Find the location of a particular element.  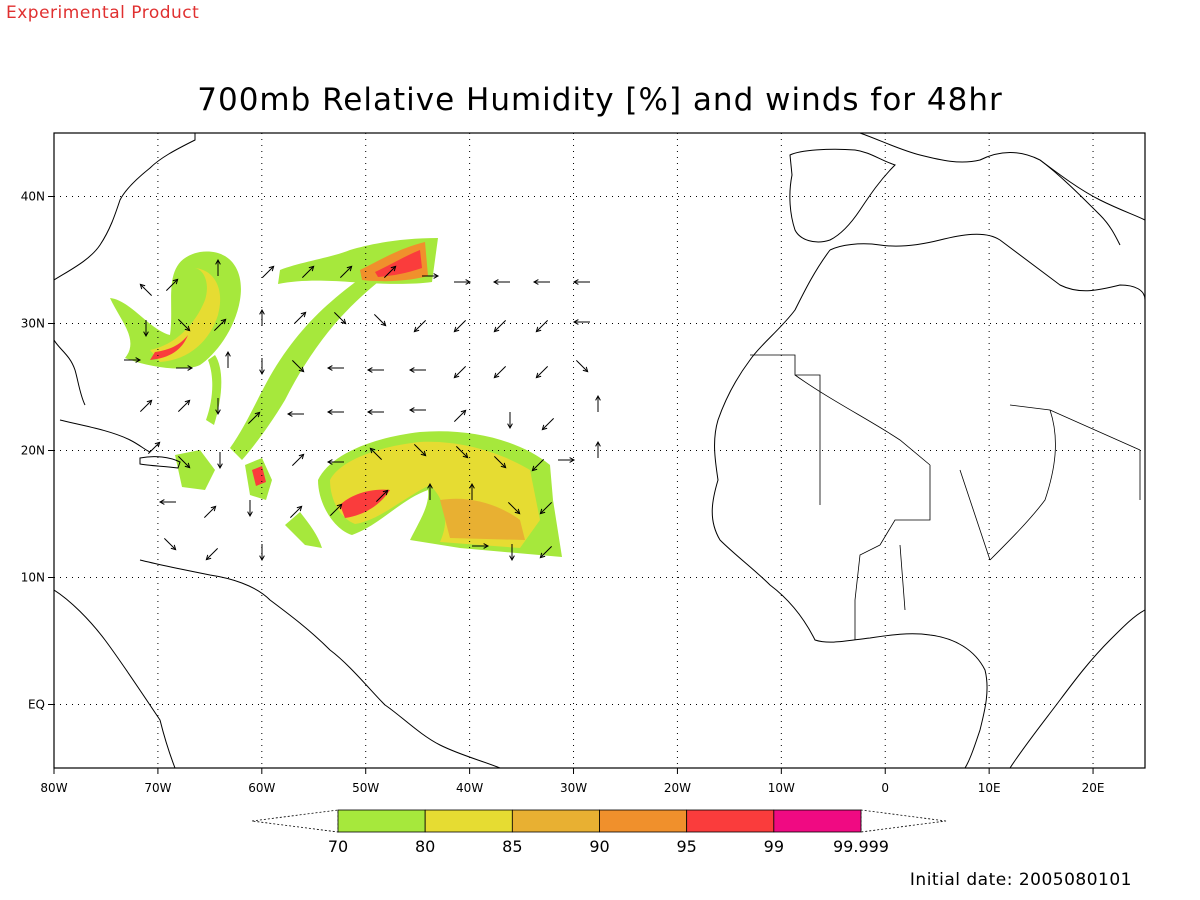

lon-tick-label: 30W is located at coordinates (573, 788).